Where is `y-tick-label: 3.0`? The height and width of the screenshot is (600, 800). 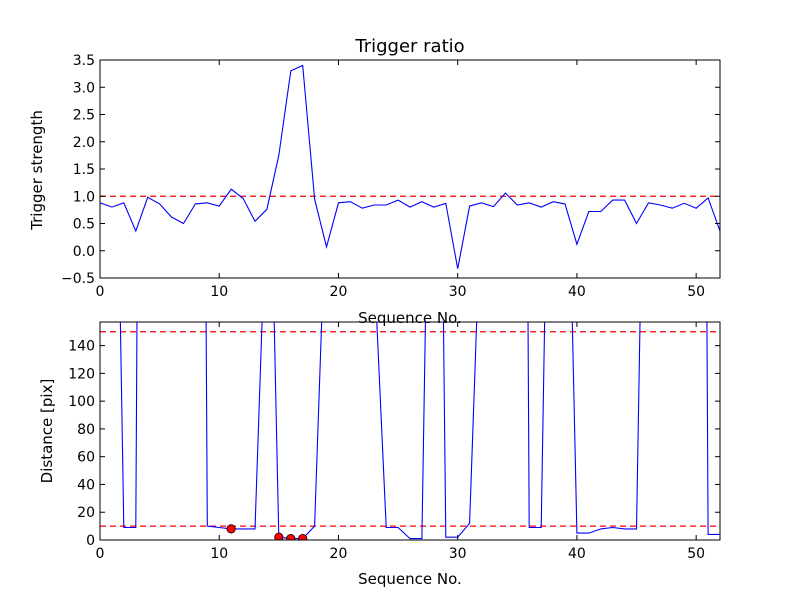
y-tick-label: 3.0 is located at coordinates (84, 88).